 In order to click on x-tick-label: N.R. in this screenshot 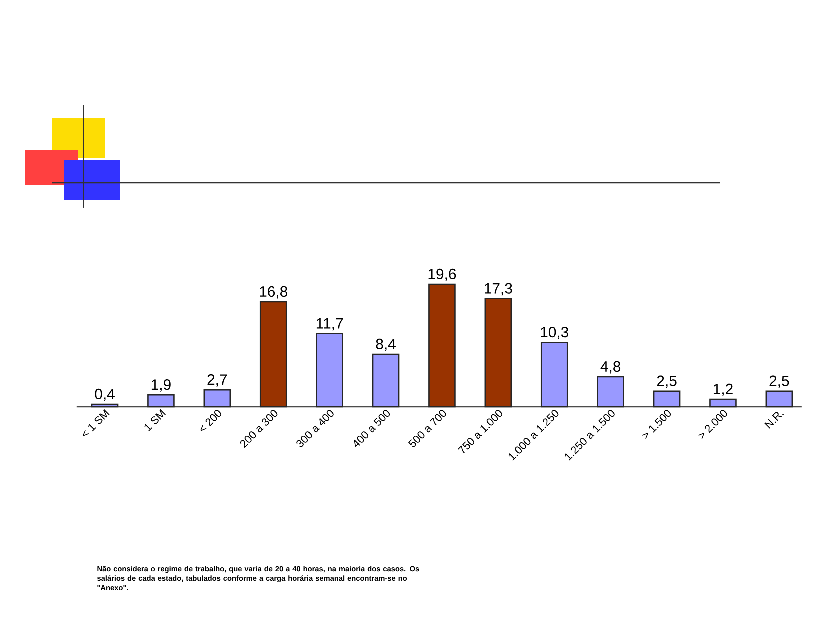, I will do `click(774, 420)`.